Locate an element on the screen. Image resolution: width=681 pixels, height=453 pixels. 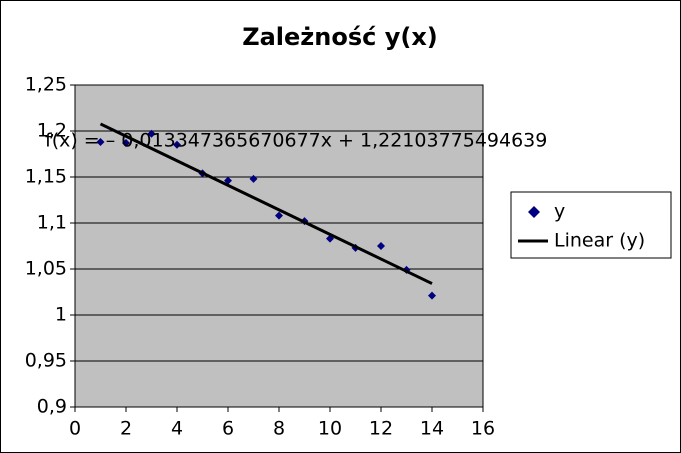
x-tick-label: 16 is located at coordinates (483, 429).